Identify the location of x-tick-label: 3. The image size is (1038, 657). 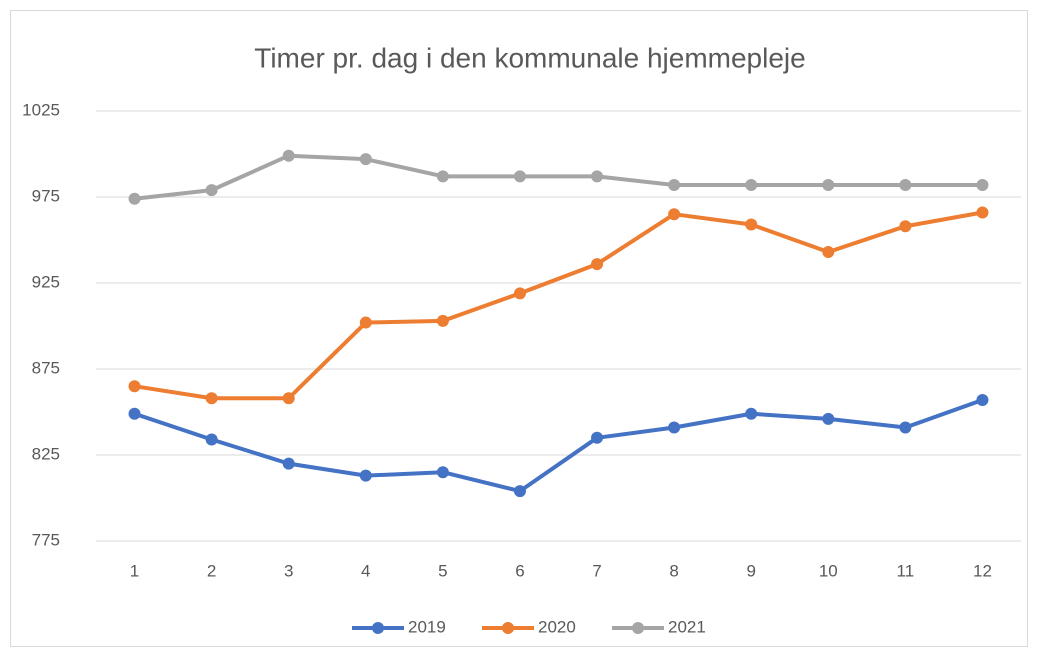
(288, 570).